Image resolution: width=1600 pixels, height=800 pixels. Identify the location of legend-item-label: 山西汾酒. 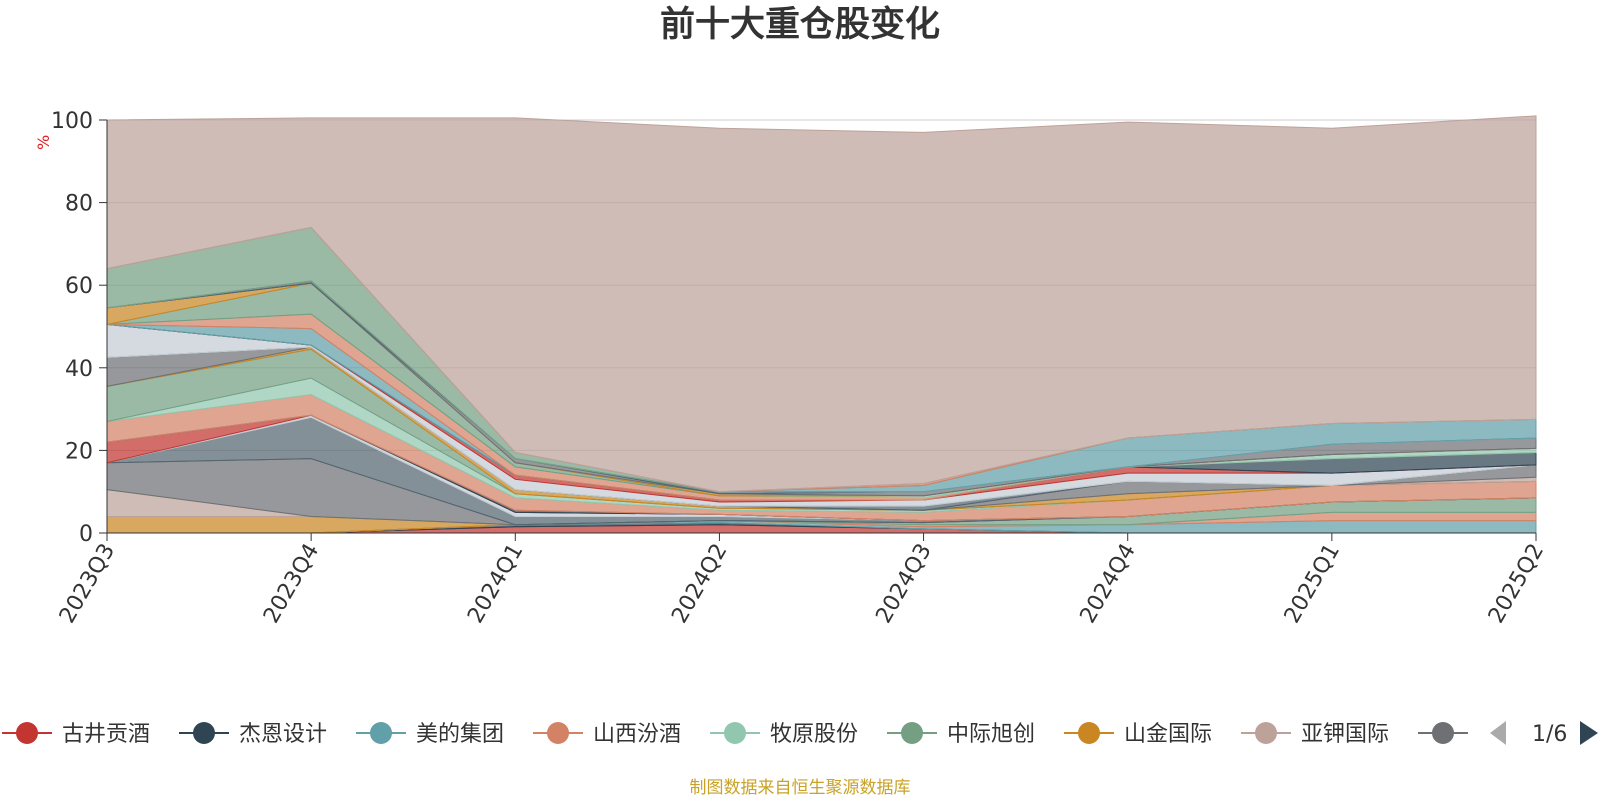
(637, 734).